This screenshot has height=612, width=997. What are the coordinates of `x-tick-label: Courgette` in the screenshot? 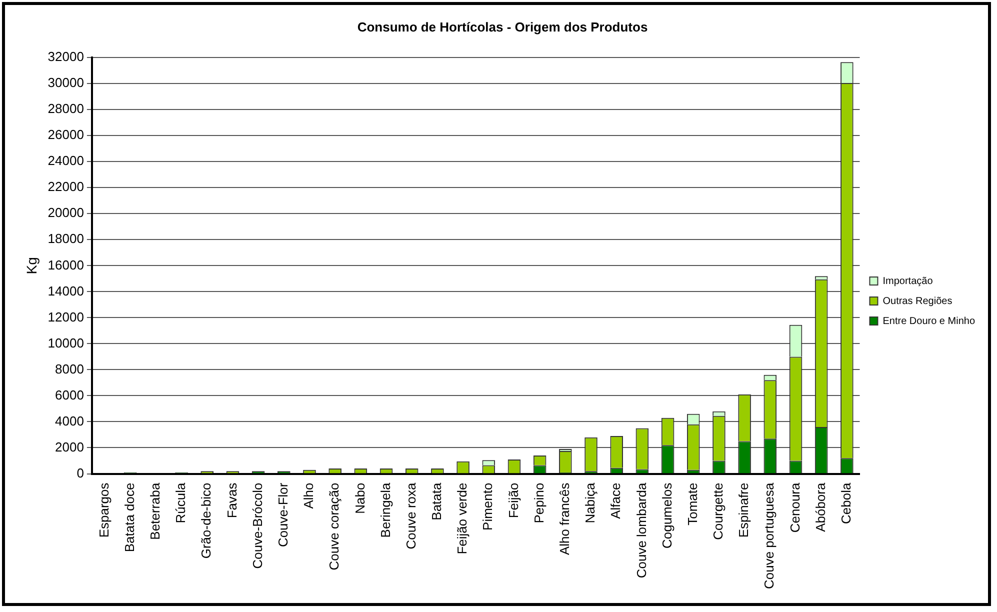 It's located at (718, 511).